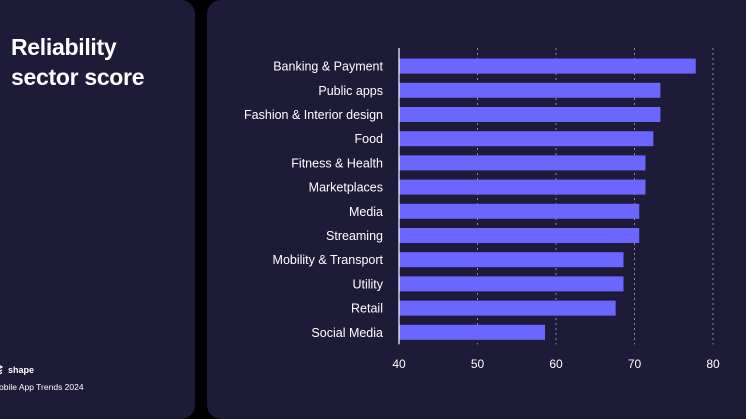  Describe the element at coordinates (337, 163) in the screenshot. I see `category-label: Fitness & Health` at that location.